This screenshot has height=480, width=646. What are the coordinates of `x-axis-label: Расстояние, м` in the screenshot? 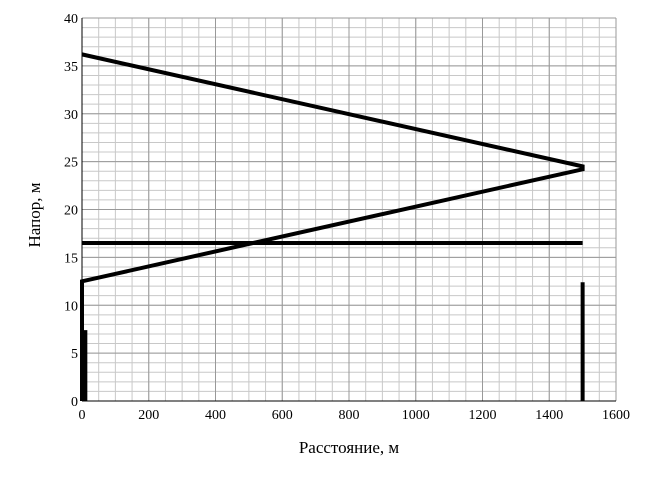 It's located at (349, 447).